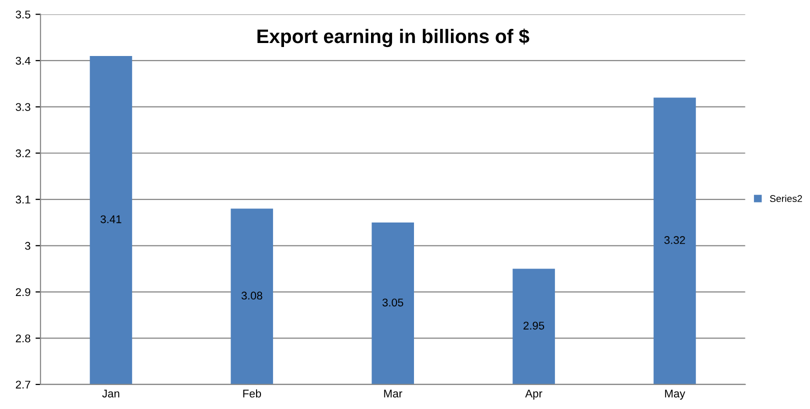  What do you see at coordinates (23, 153) in the screenshot?
I see `y-tick-label: 3.2` at bounding box center [23, 153].